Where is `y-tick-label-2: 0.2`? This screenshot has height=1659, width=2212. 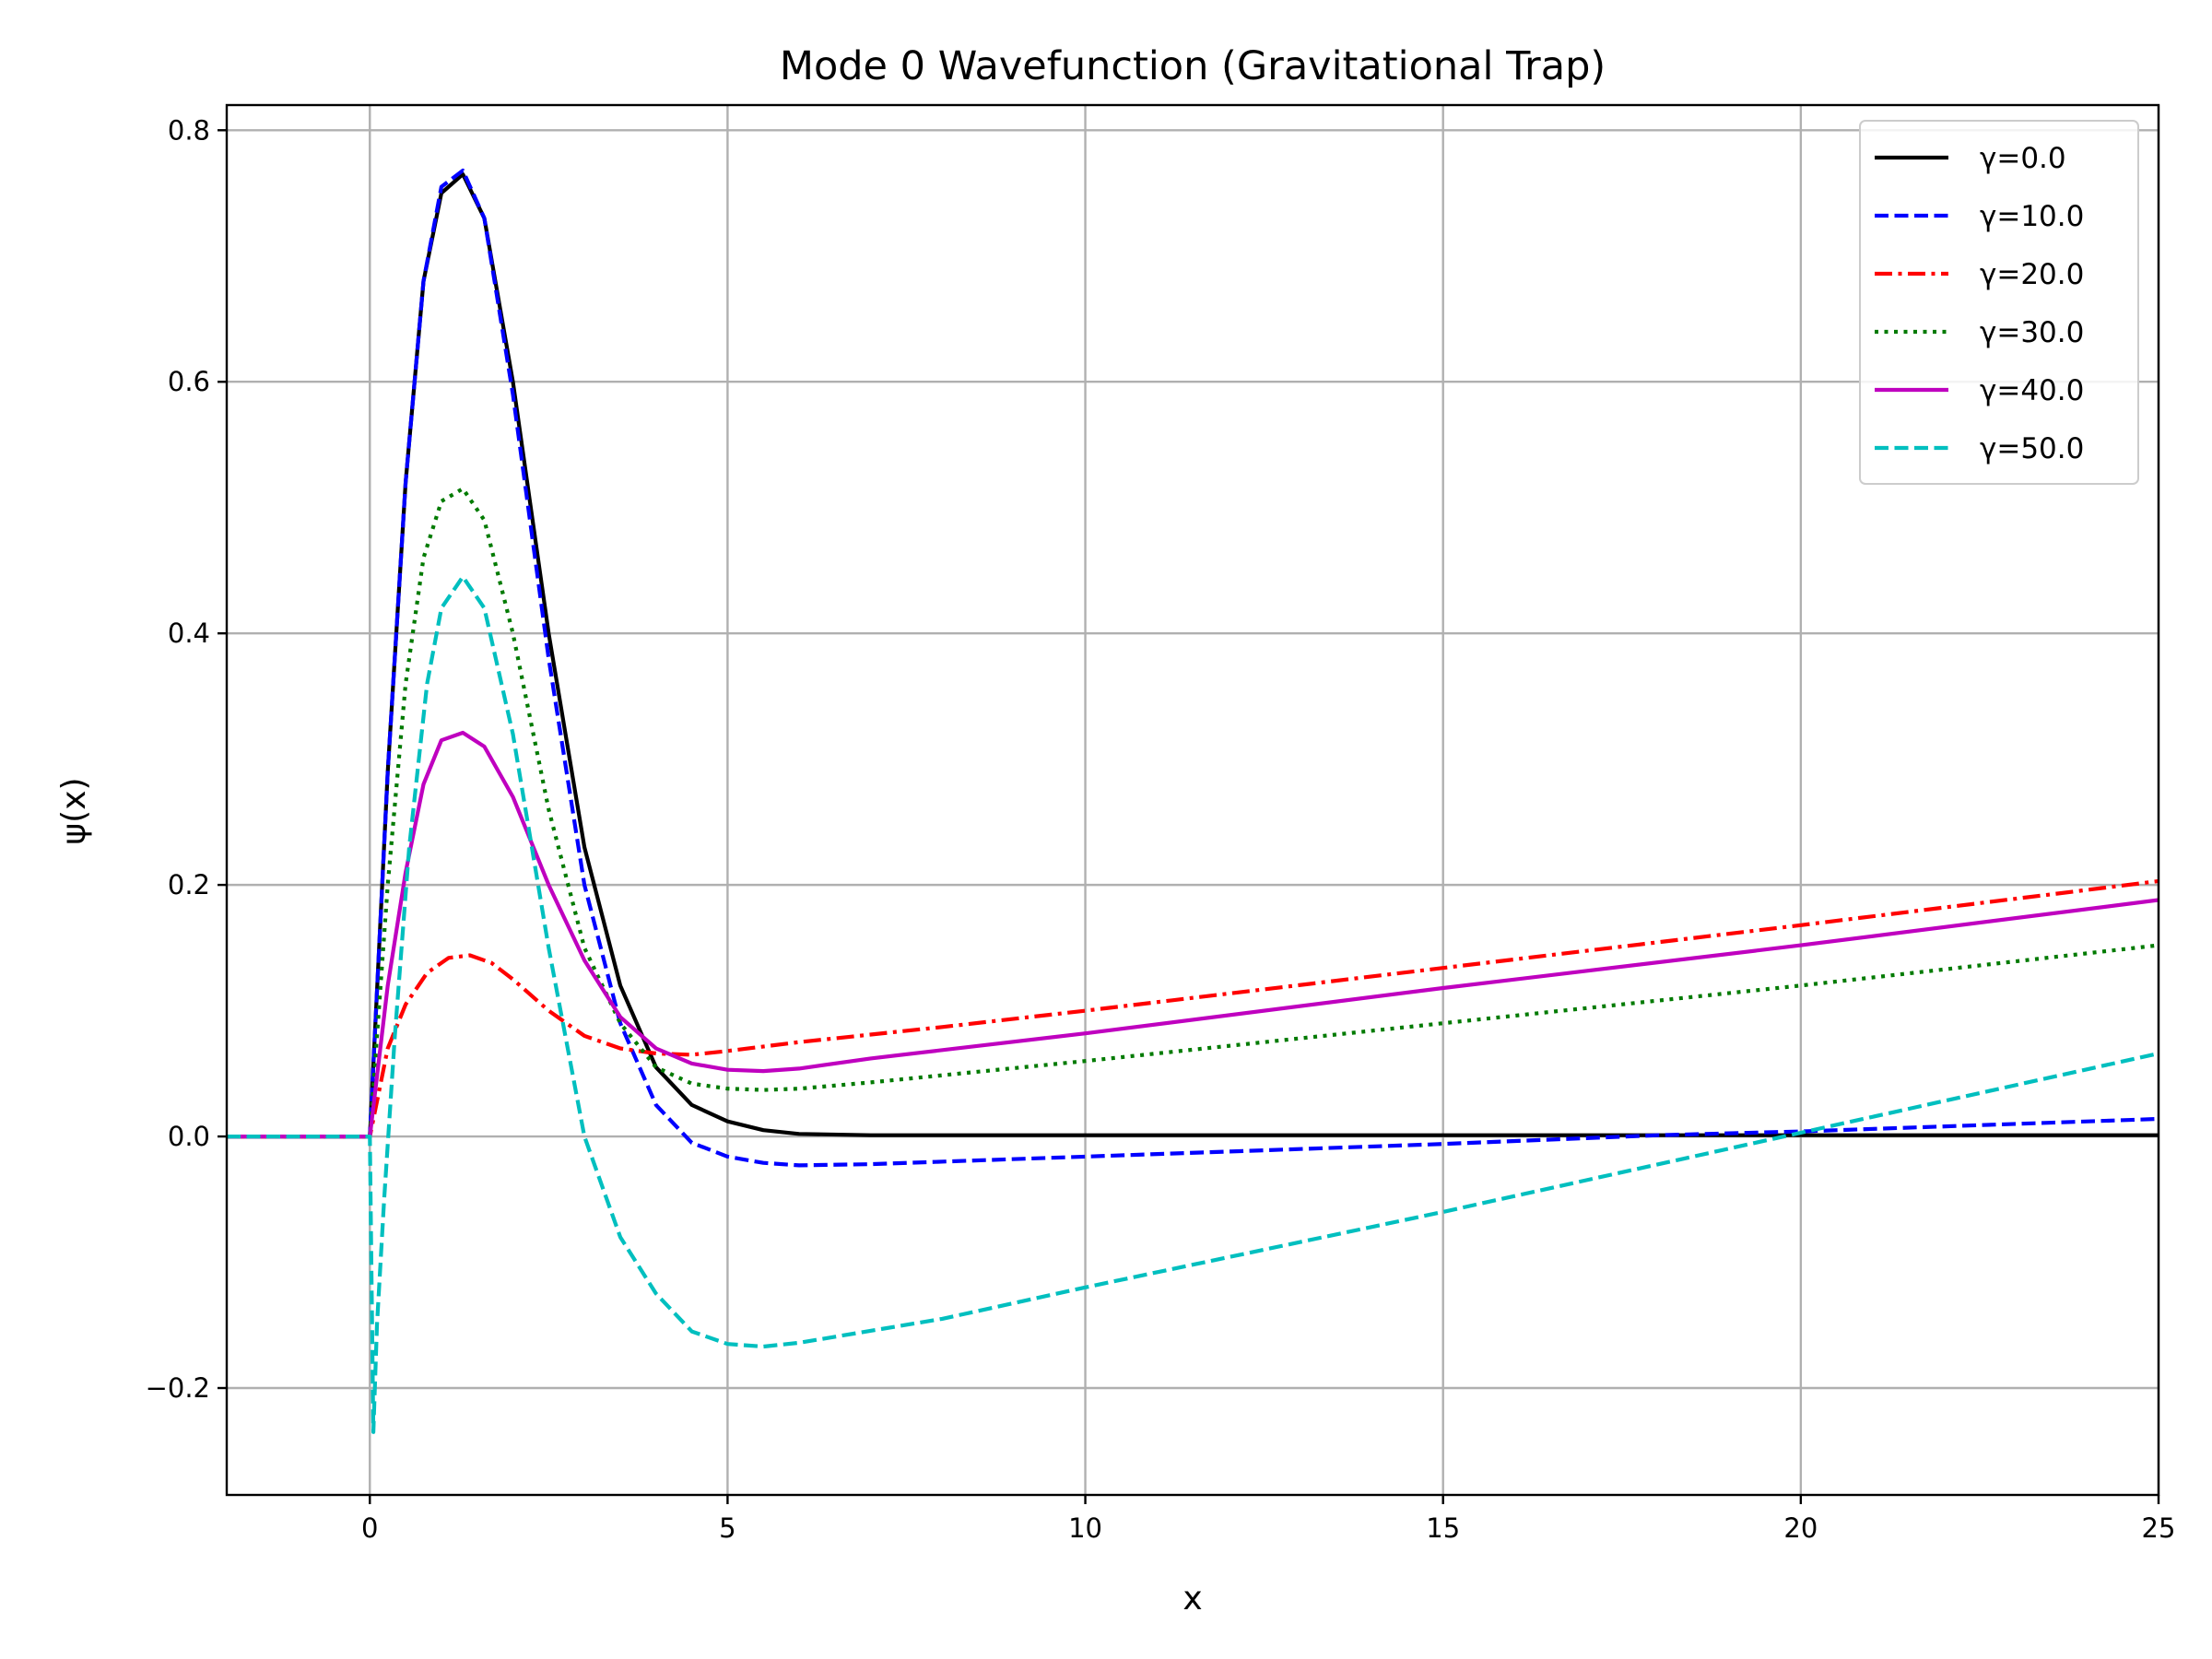
y-tick-label-2: 0.2 is located at coordinates (189, 884).